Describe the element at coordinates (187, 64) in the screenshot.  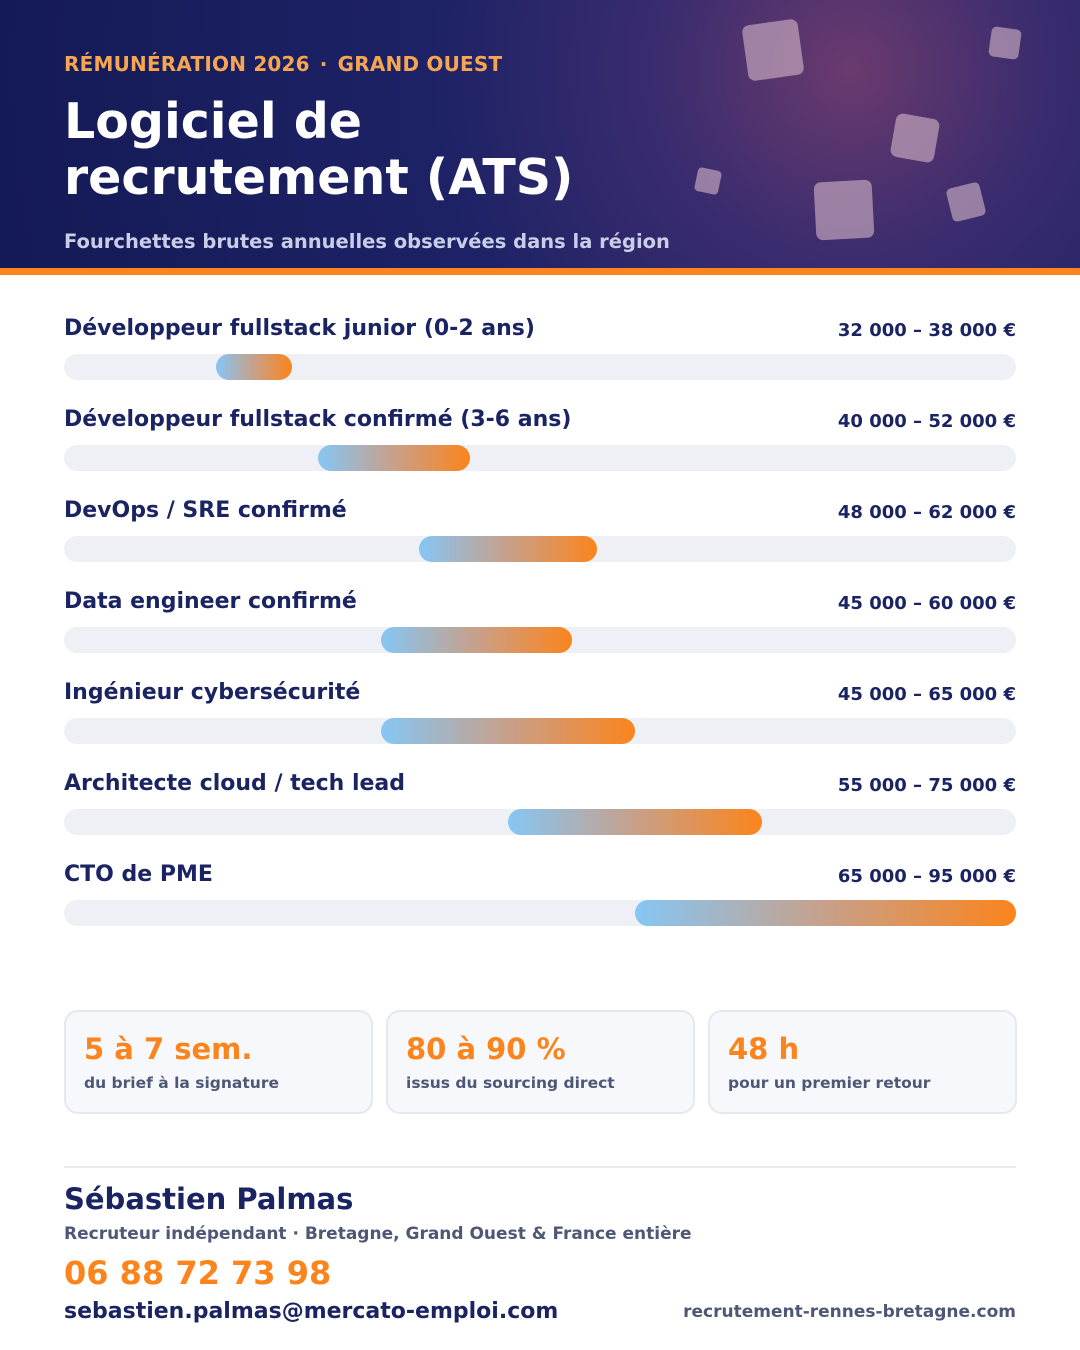
I see `kicker-topic: RÉMUNÉRATION 2026` at that location.